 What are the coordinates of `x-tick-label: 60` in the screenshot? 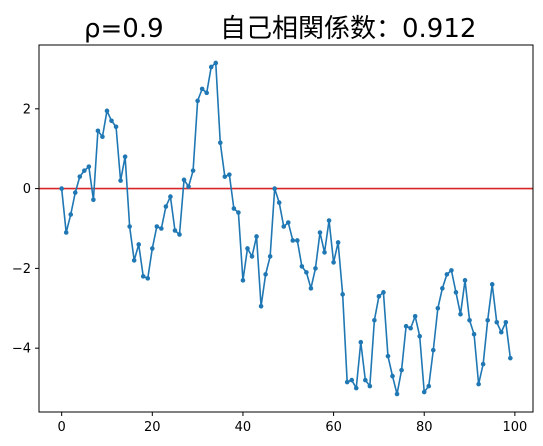 It's located at (333, 427).